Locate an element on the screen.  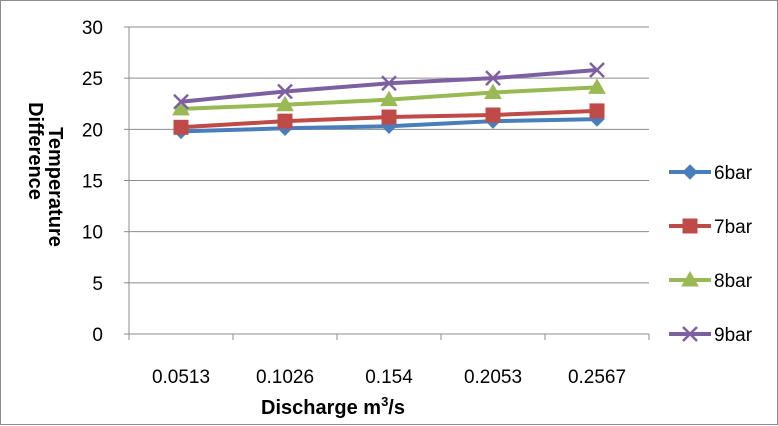
y-tick-label: 20 is located at coordinates (92, 130).